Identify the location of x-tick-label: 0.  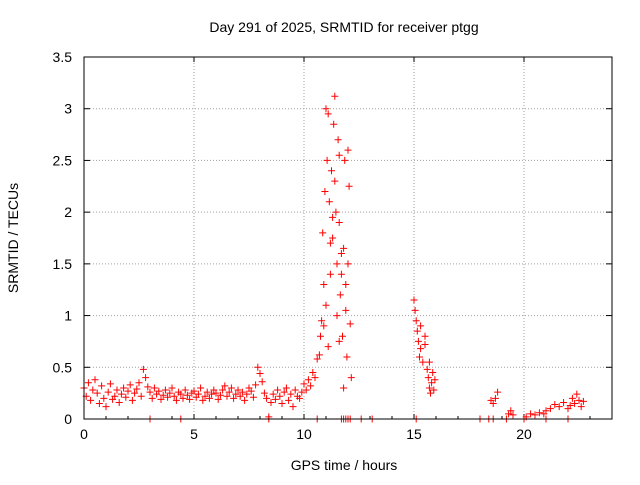
(84, 434).